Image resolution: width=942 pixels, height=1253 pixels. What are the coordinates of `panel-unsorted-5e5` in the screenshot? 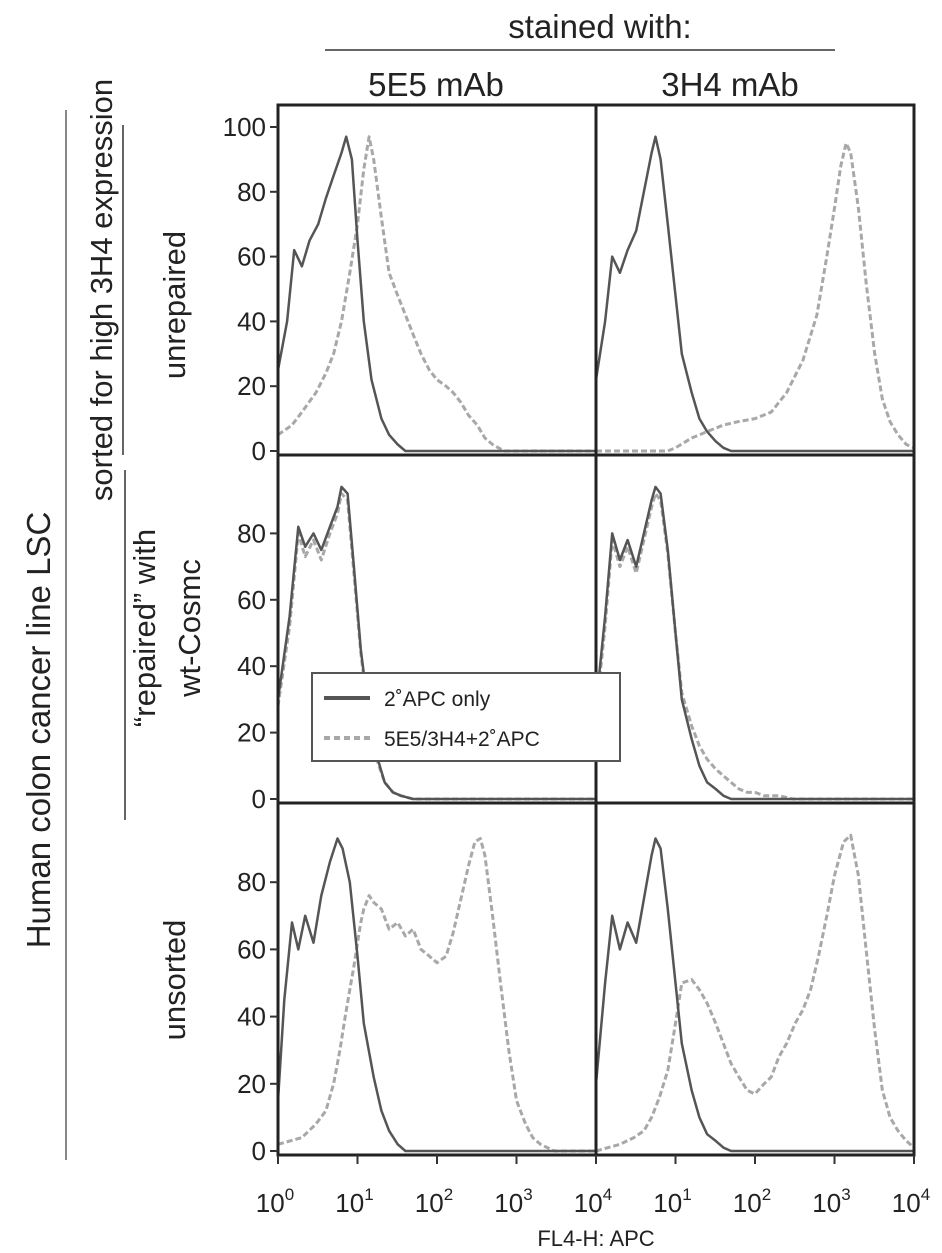 It's located at (437, 995).